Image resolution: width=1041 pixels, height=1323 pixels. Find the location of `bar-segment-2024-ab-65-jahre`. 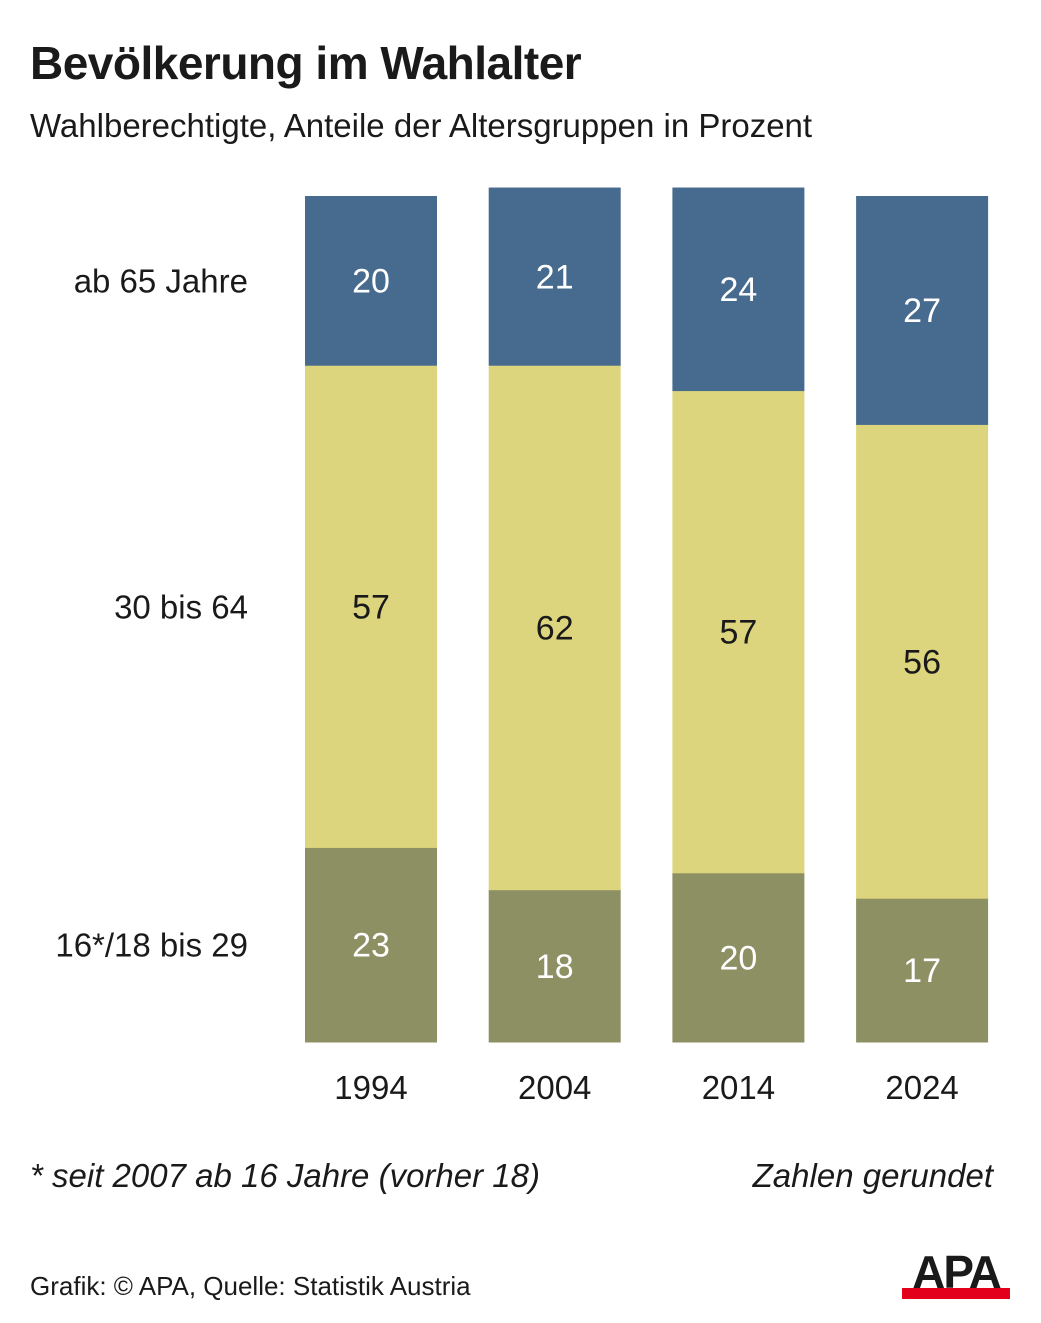

bar-segment-2024-ab-65-jahre is located at coordinates (922, 310).